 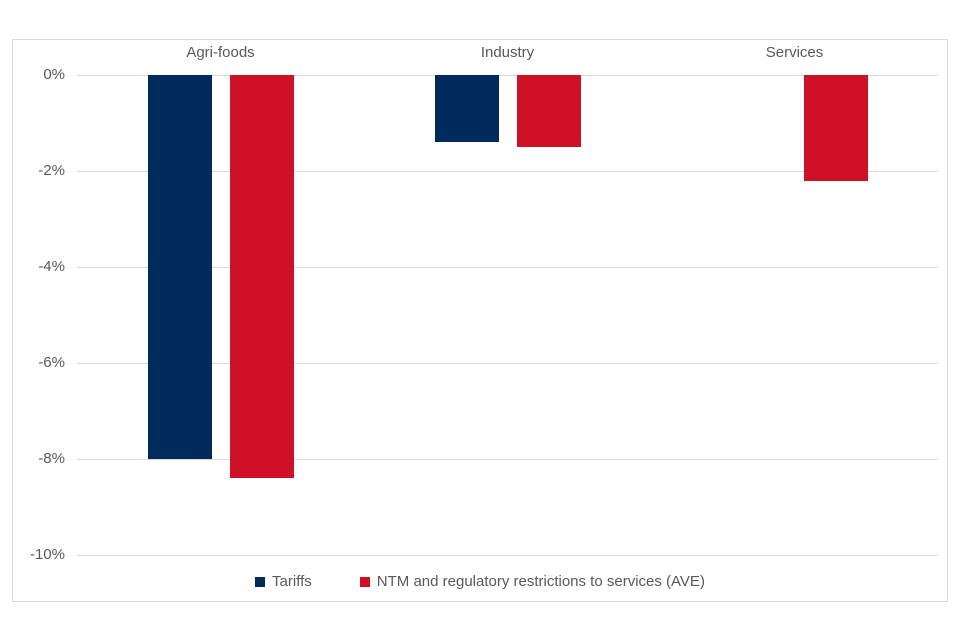 I want to click on bar-ntm-and-regulatory-restrictions-to-services-ave-agri-foods, so click(x=261, y=277).